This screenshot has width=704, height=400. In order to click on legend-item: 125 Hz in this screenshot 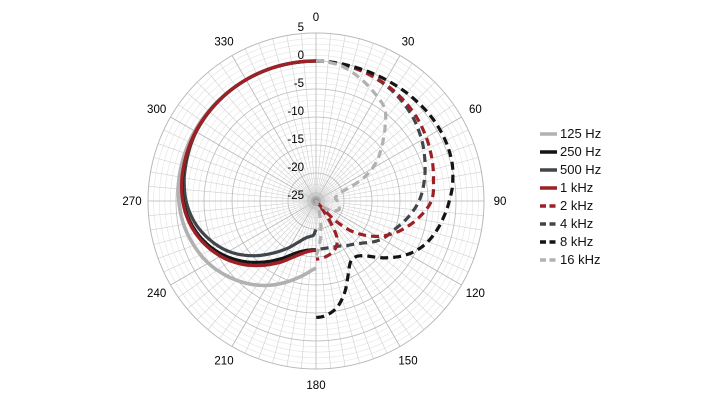, I will do `click(571, 133)`.